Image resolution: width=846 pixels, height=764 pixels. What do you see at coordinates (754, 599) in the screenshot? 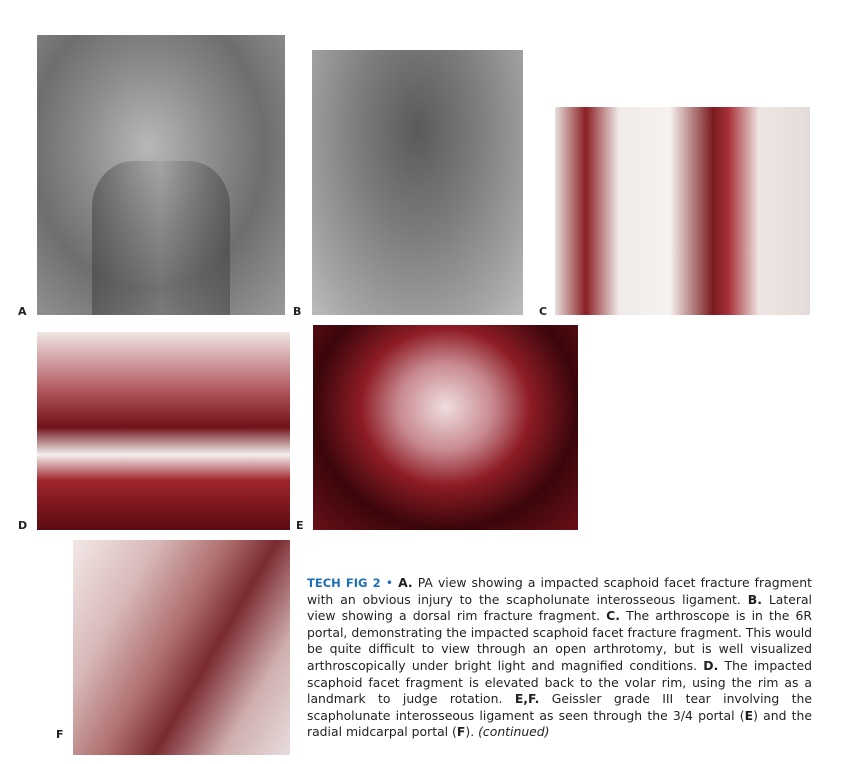
I see `caption-run: B.` at bounding box center [754, 599].